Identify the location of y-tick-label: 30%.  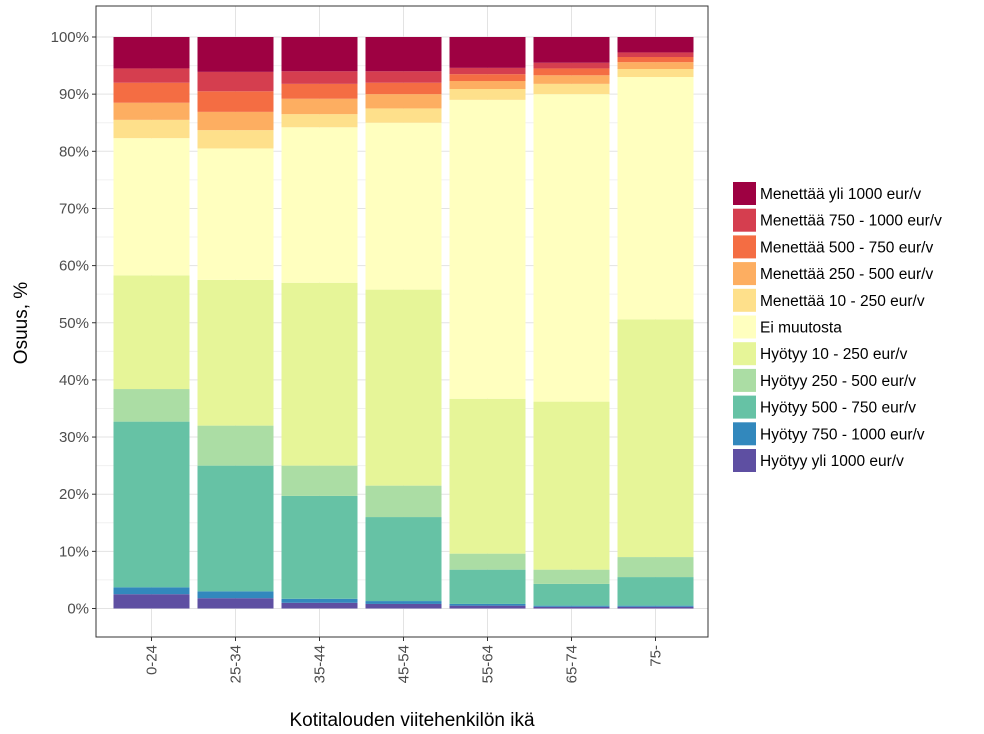
(74, 437).